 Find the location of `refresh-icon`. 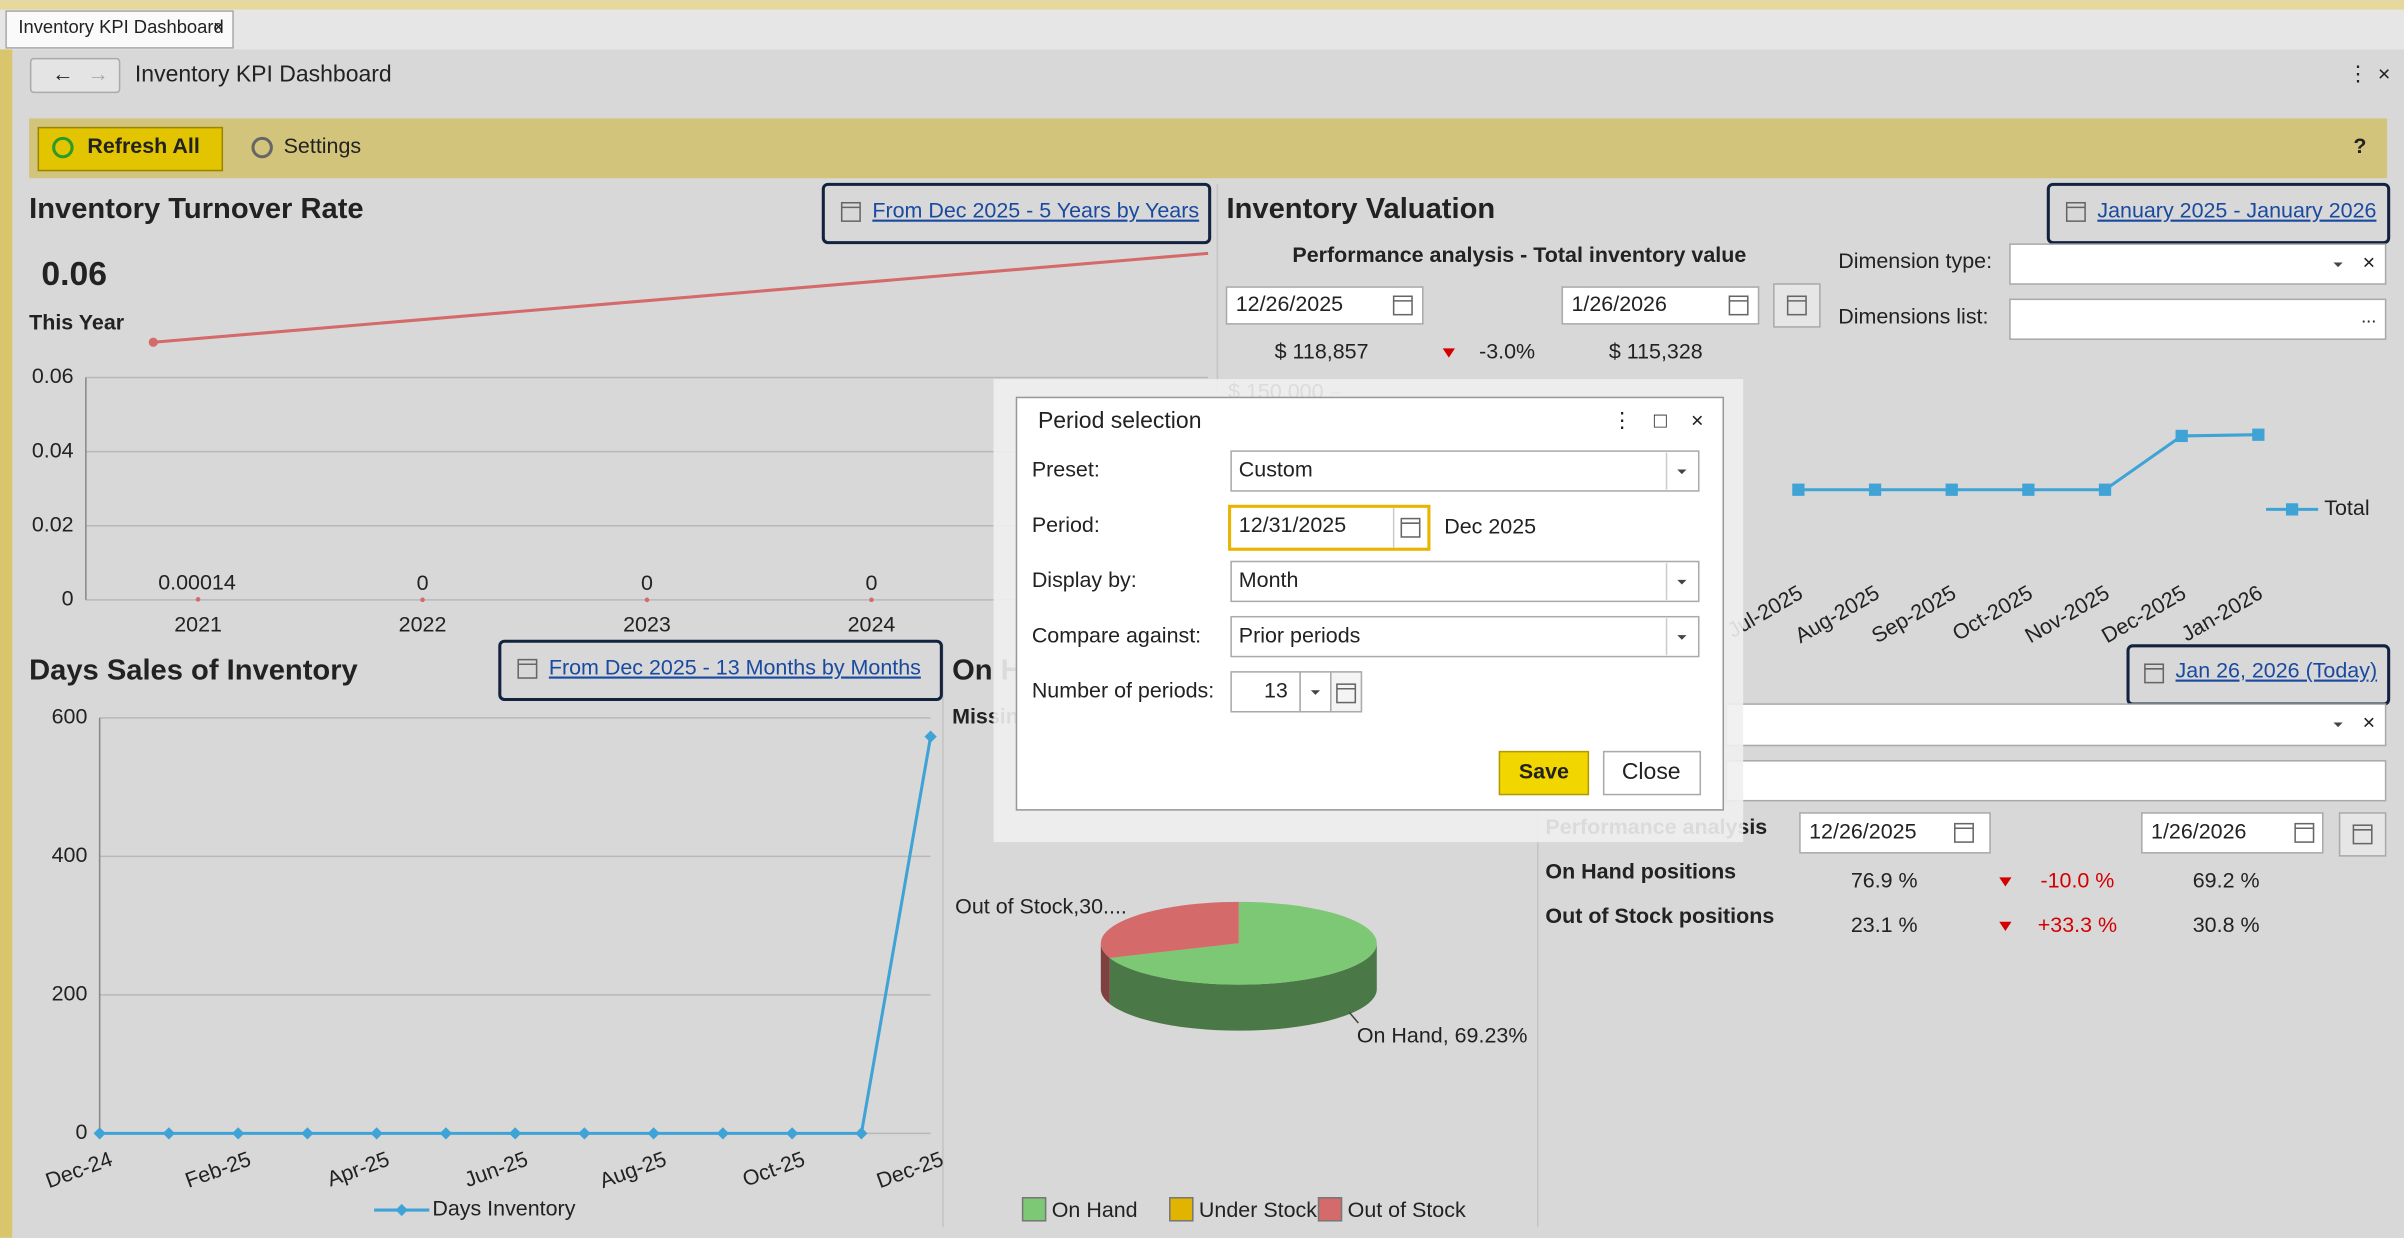

refresh-icon is located at coordinates (63, 147).